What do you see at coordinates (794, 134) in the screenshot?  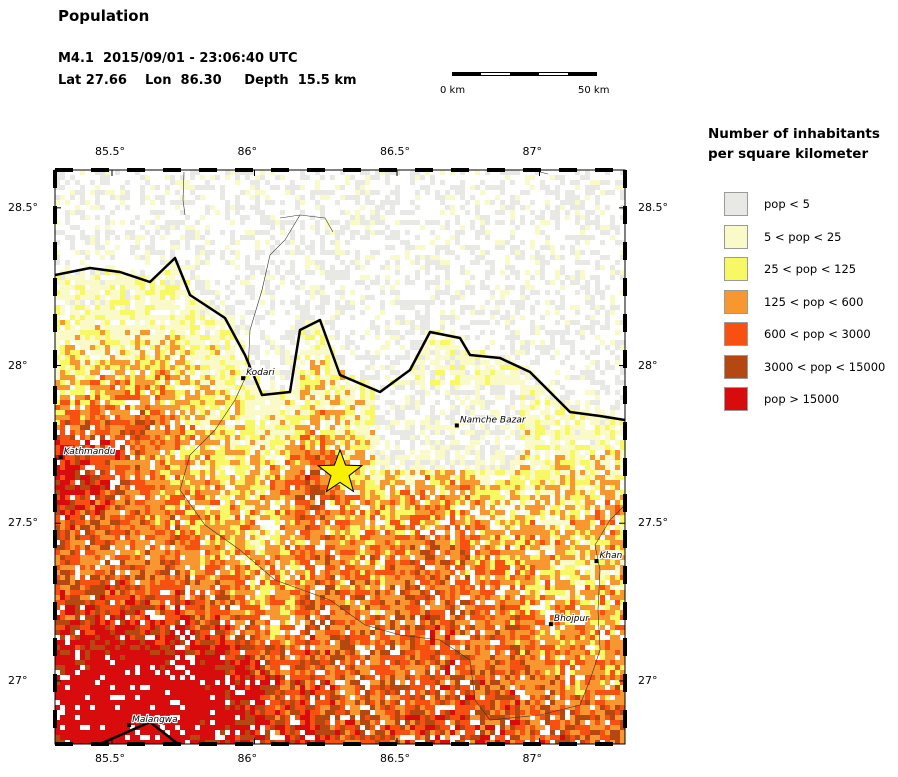 I see `legend-title-line1: Number of inhabitants` at bounding box center [794, 134].